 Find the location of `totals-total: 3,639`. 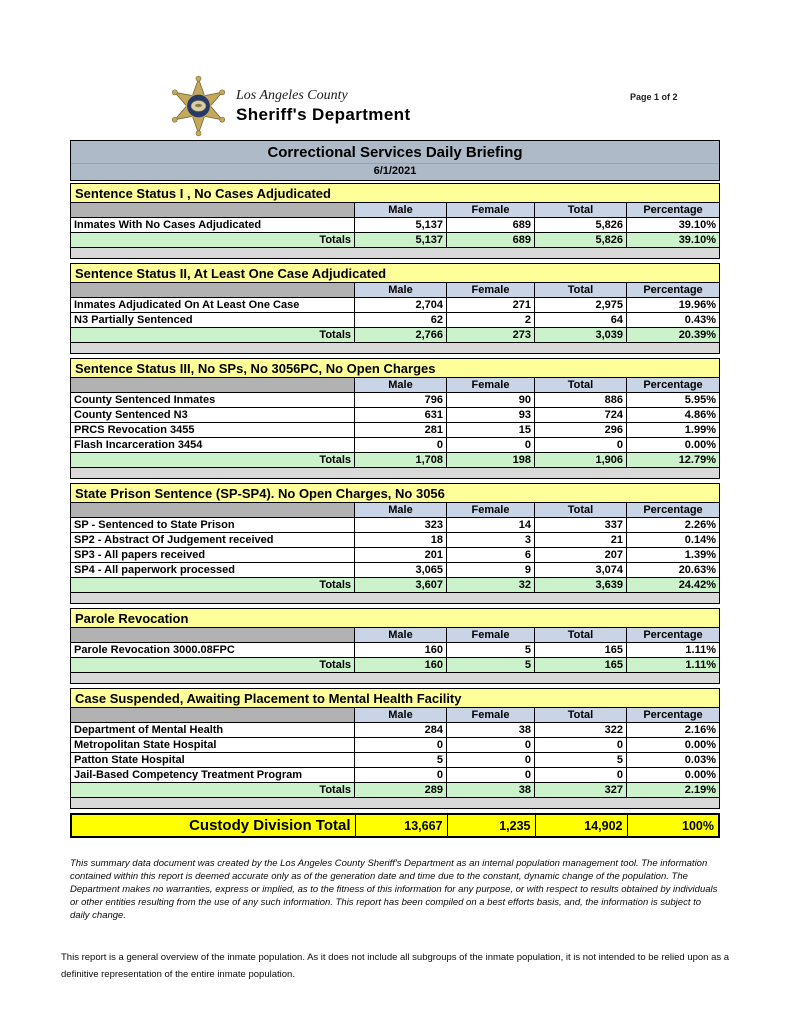

totals-total: 3,639 is located at coordinates (580, 585).